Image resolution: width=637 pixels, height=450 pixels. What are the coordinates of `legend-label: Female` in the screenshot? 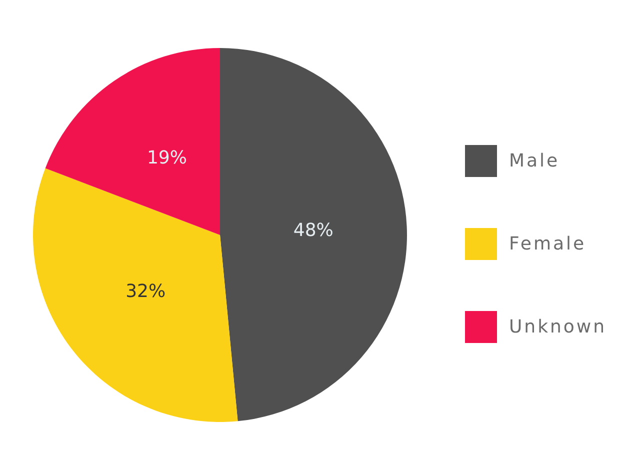 It's located at (547, 244).